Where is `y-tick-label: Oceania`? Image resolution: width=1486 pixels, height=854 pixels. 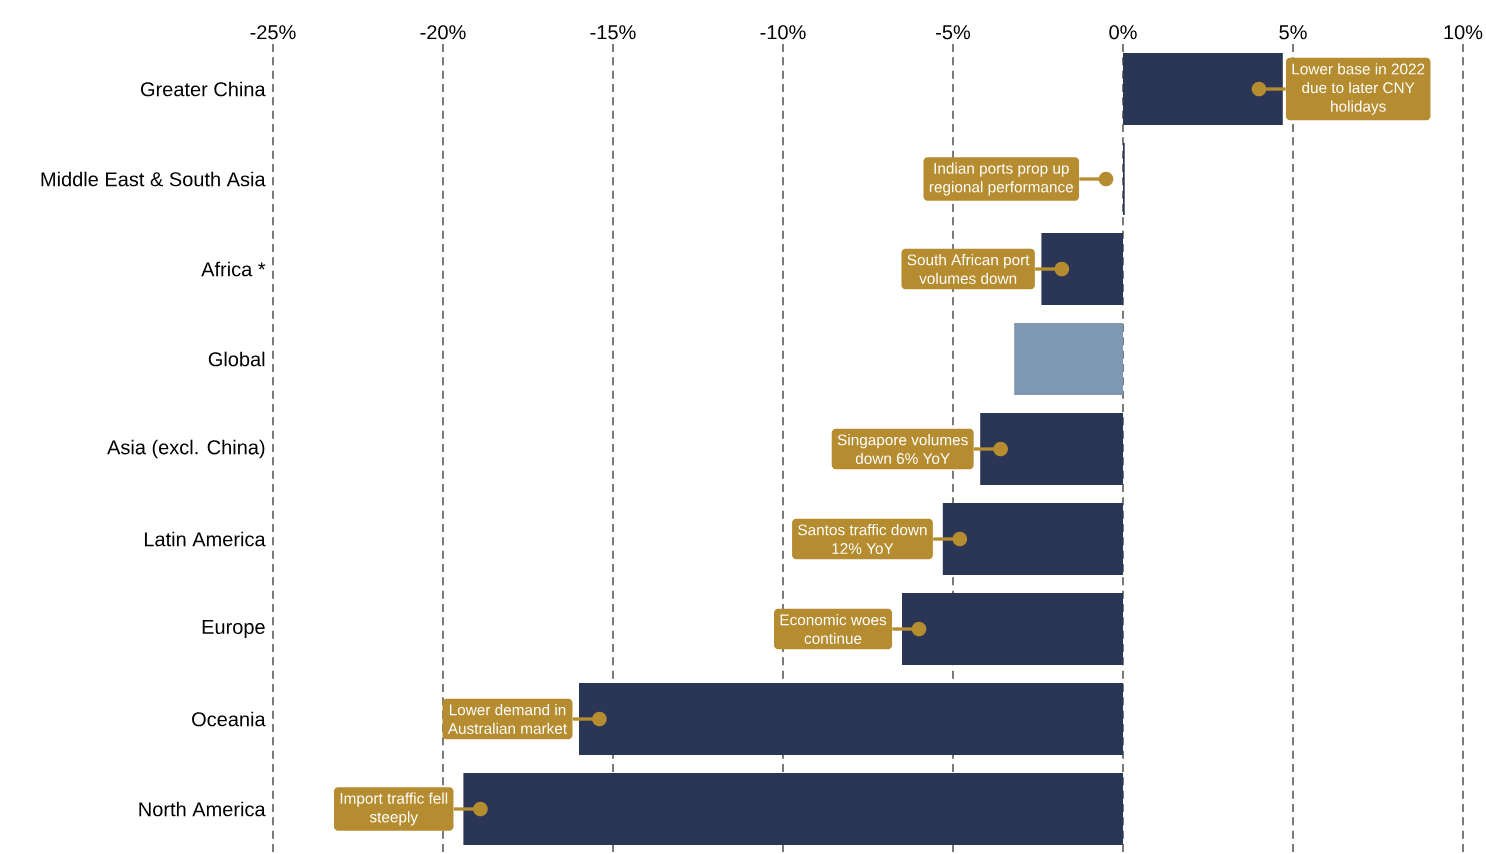
y-tick-label: Oceania is located at coordinates (229, 719).